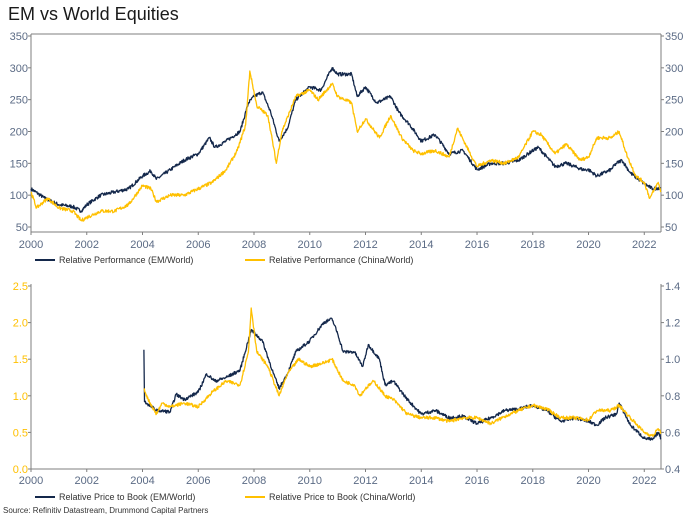  I want to click on y-left-tick-label: 250, so click(19, 101).